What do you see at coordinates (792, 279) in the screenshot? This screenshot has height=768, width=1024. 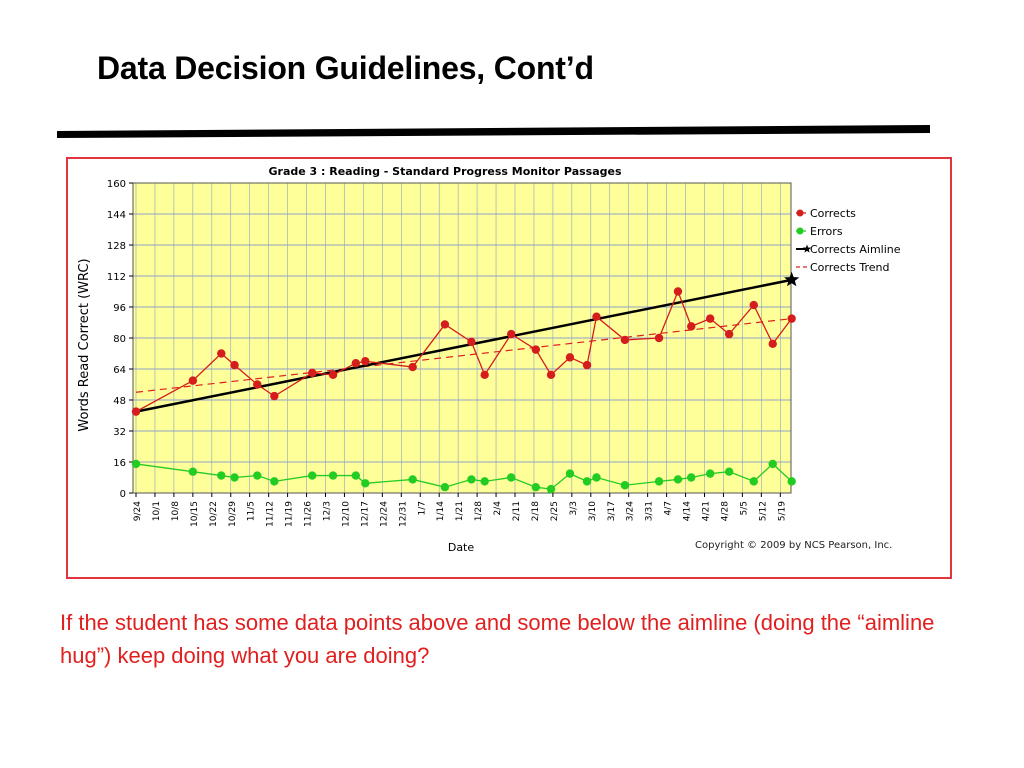 I see `aimline-end-star` at bounding box center [792, 279].